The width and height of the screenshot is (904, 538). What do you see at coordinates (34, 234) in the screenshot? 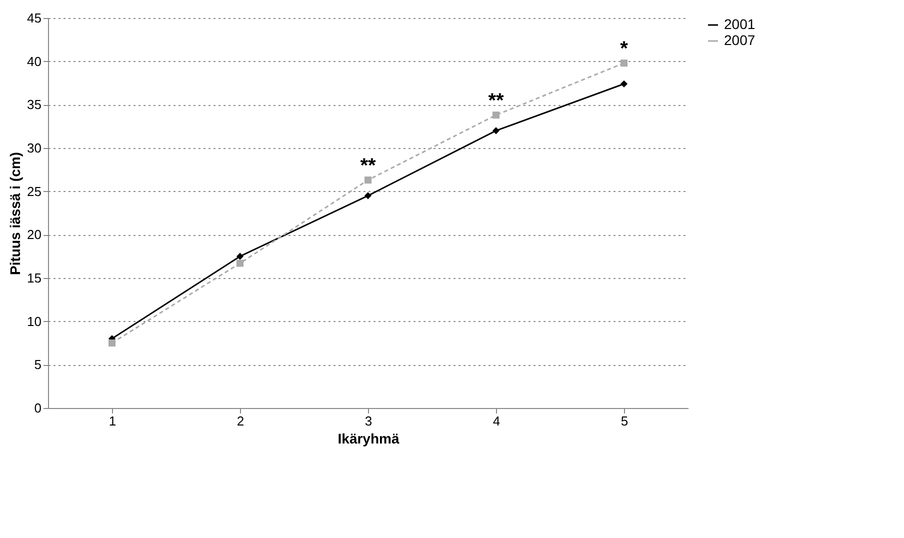
I see `y-tick-label: 20` at bounding box center [34, 234].